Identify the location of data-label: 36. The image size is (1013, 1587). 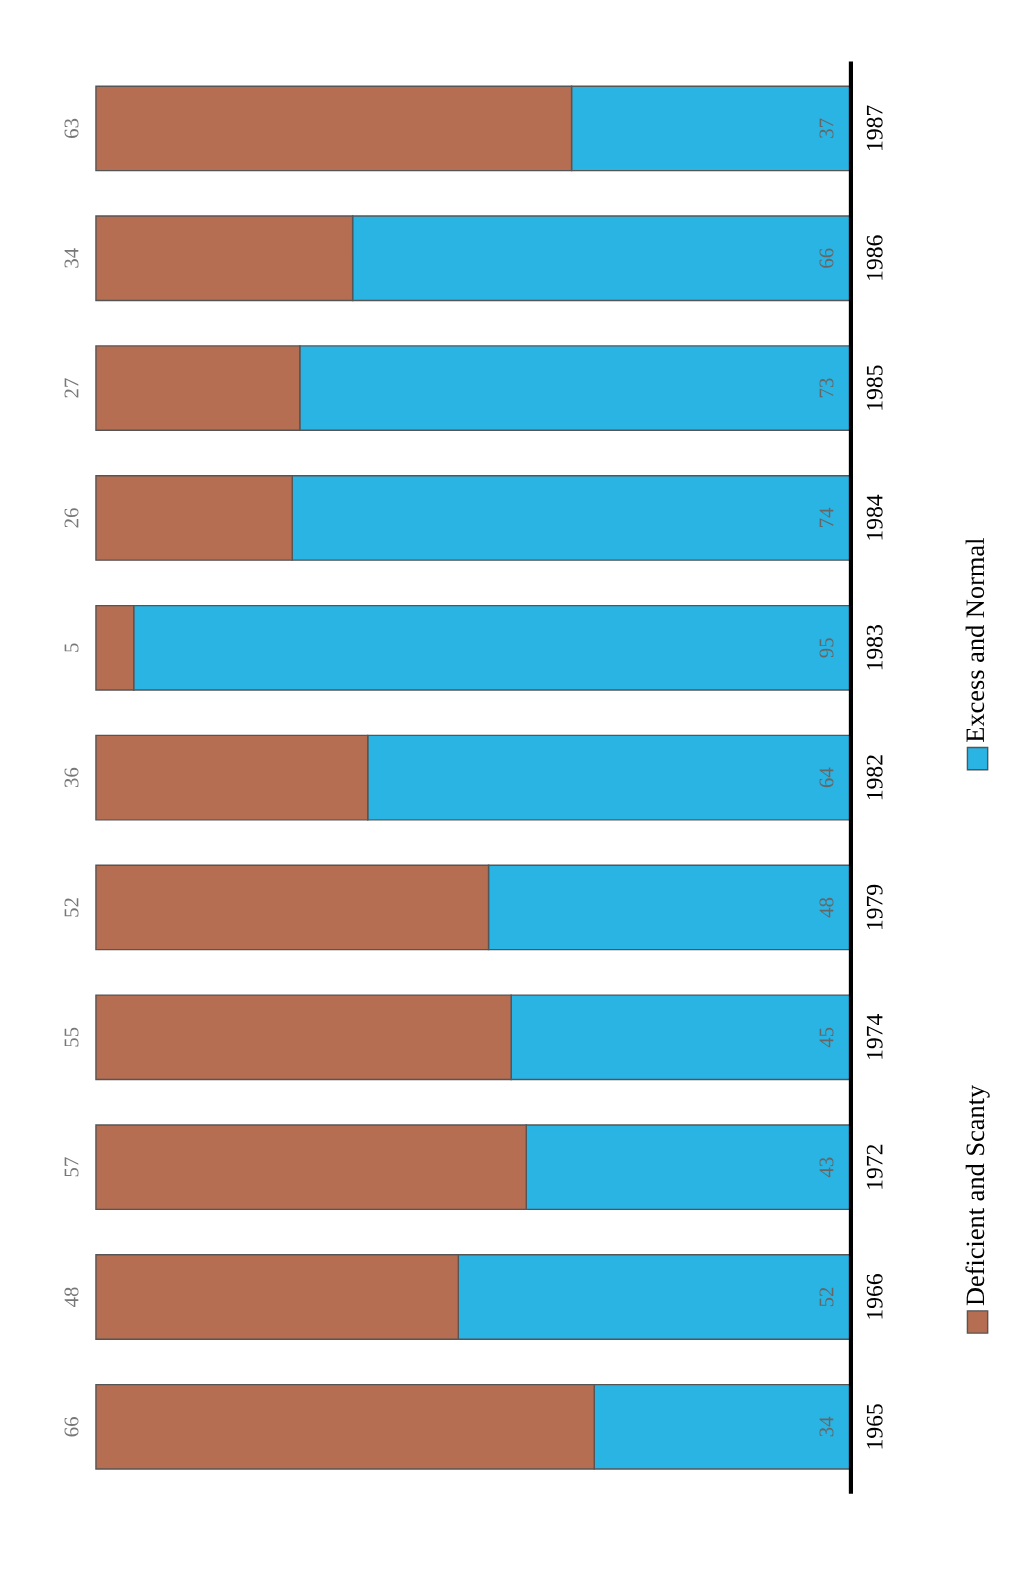
(71, 777).